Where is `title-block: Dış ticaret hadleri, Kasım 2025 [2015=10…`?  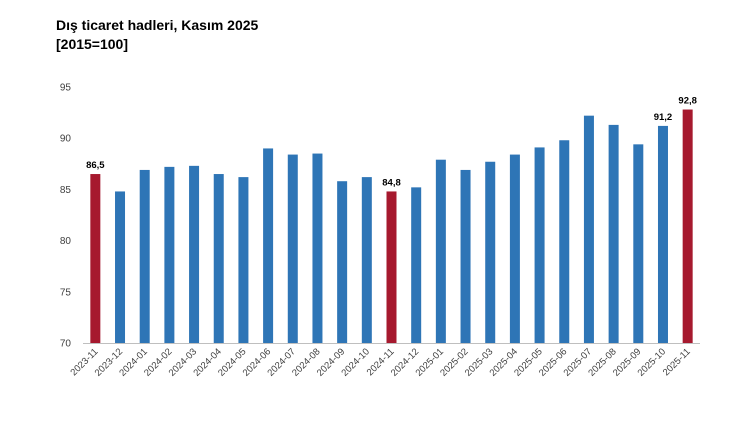
title-block: Dış ticaret hadleri, Kasım 2025 [2015=10… is located at coordinates (157, 35).